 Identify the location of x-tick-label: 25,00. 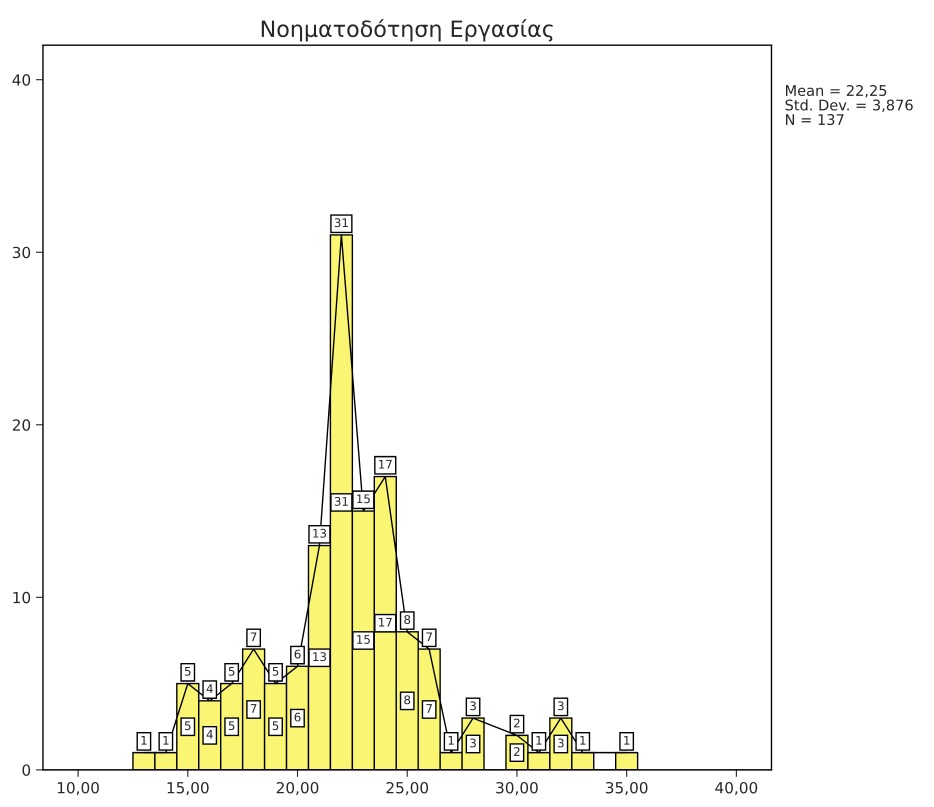
(407, 789).